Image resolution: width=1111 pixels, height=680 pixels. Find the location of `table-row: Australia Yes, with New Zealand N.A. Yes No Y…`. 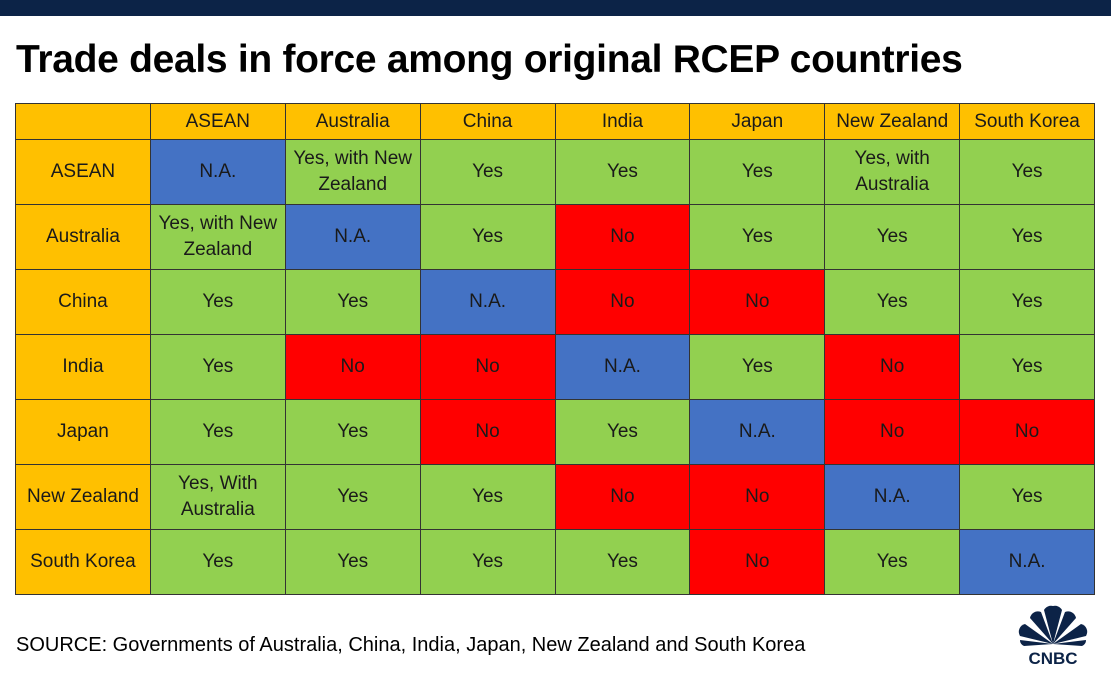

table-row: Australia Yes, with New Zealand N.A. Yes No Y… is located at coordinates (555, 237).